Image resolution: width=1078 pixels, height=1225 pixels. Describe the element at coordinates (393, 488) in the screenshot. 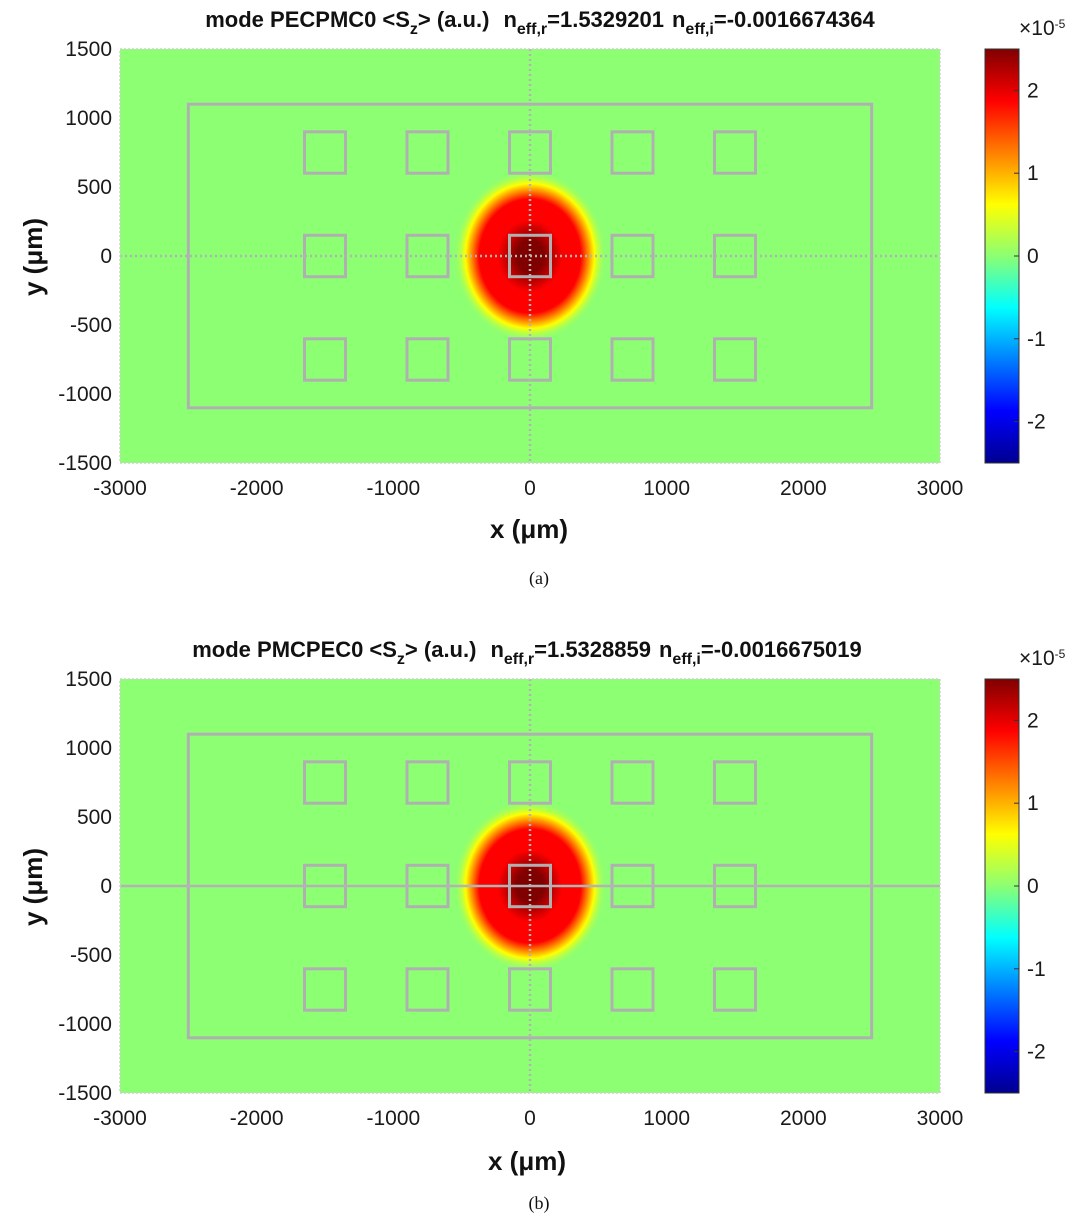

I see `chart-a-xtick: -1000` at that location.